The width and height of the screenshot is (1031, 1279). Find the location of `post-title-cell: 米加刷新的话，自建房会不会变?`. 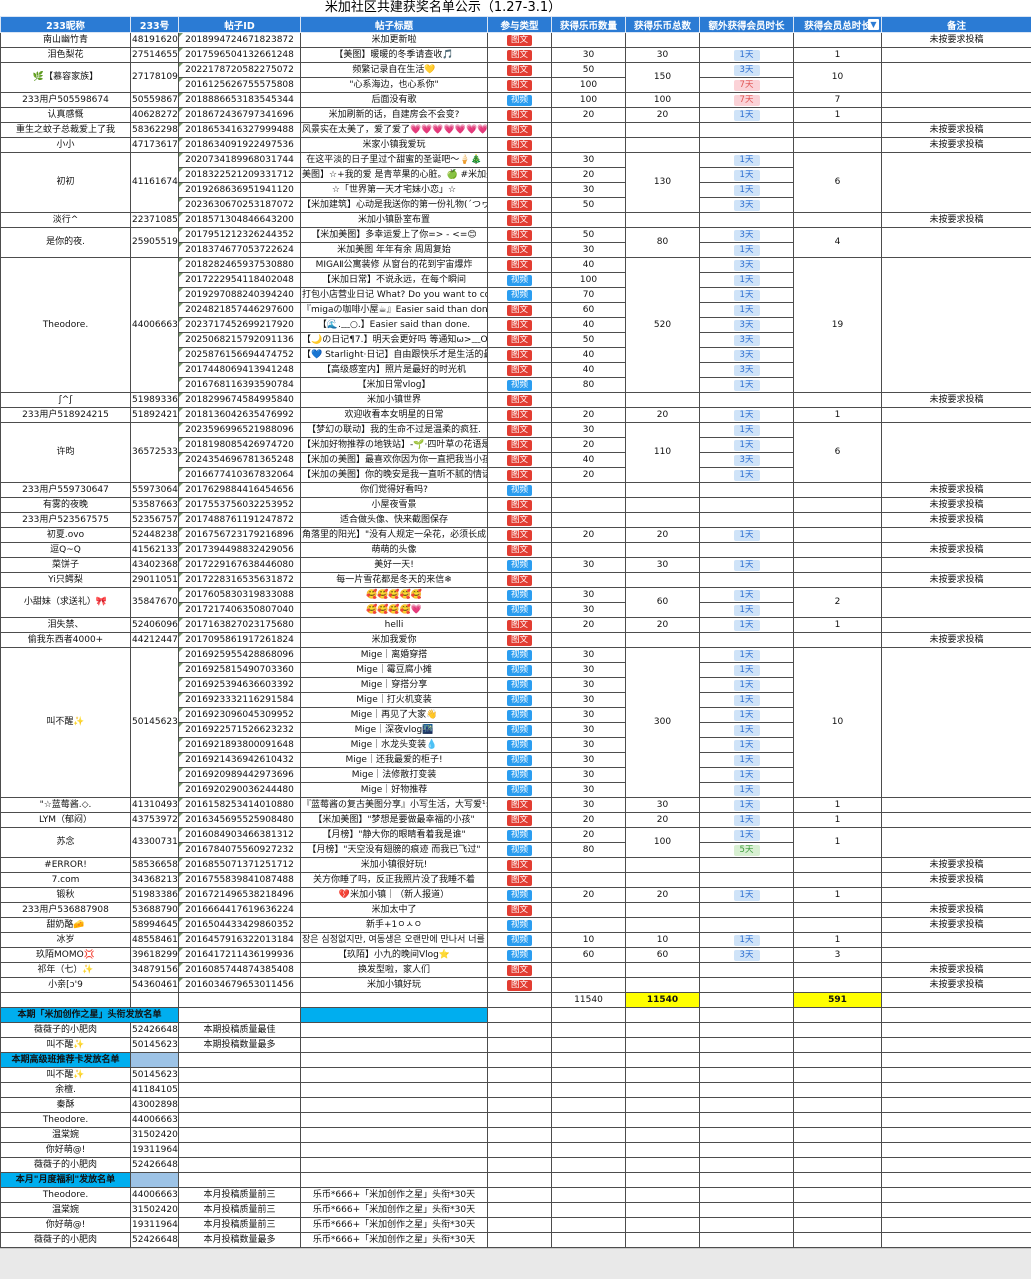

post-title-cell: 米加刷新的话，自建房会不会变? is located at coordinates (394, 115).